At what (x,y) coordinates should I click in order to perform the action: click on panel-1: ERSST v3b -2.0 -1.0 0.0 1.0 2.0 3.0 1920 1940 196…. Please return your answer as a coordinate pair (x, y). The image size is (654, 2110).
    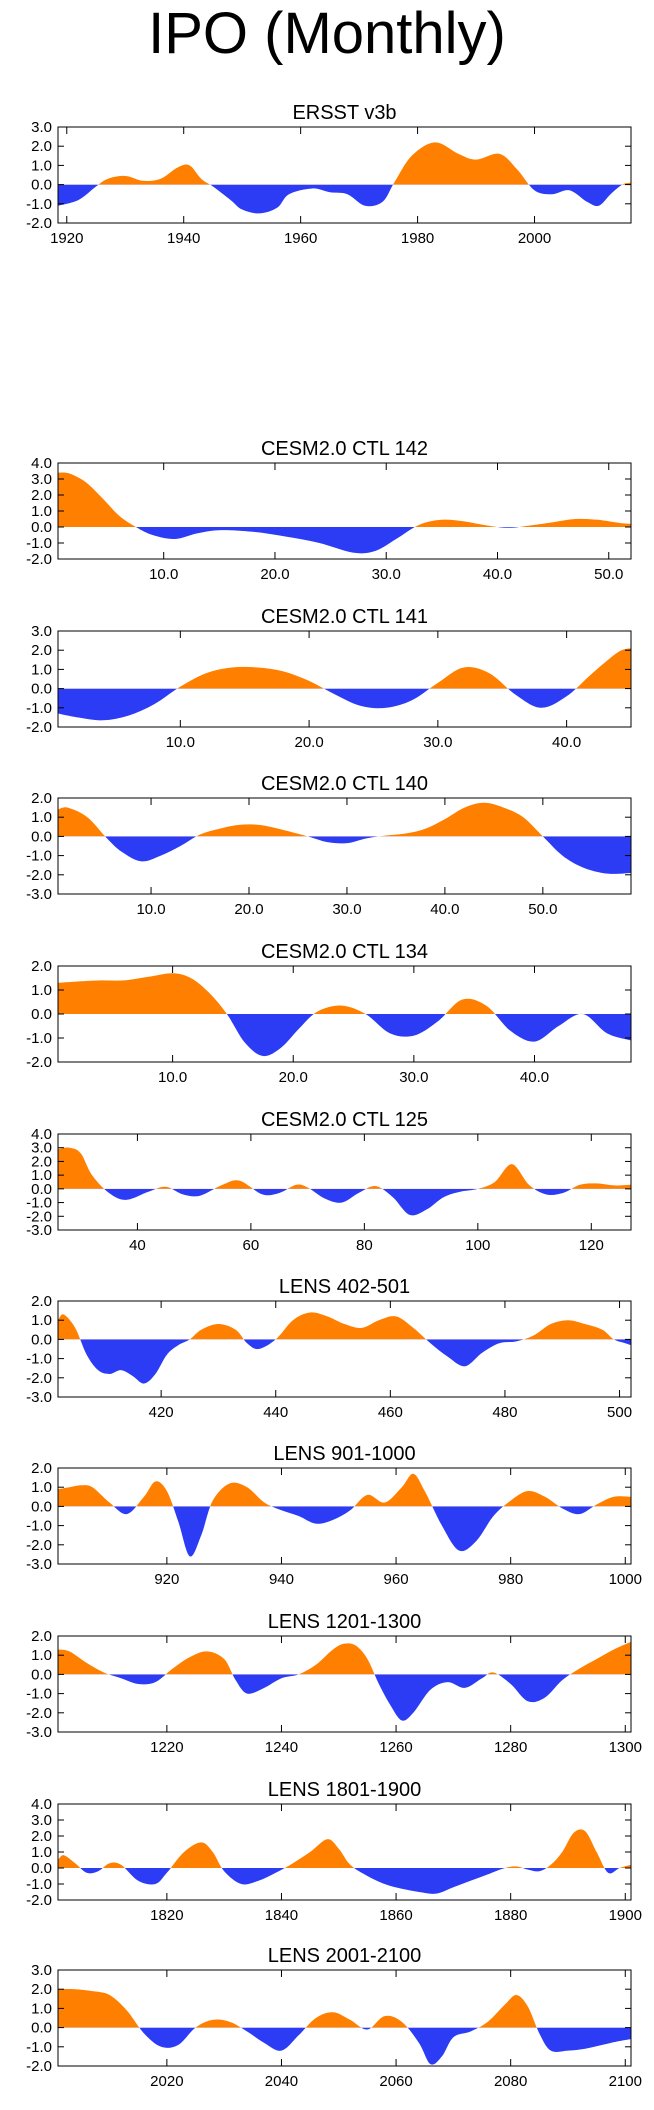
    Looking at the image, I should click on (329, 174).